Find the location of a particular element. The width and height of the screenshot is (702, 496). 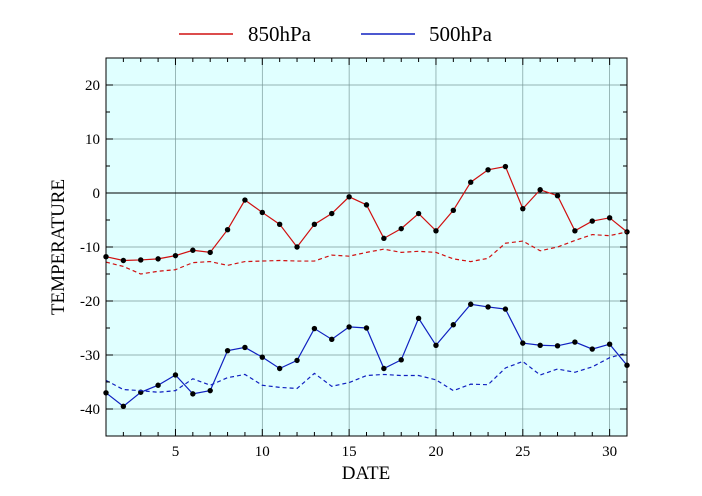

series-line-850hpa-dashed is located at coordinates (366, 253).